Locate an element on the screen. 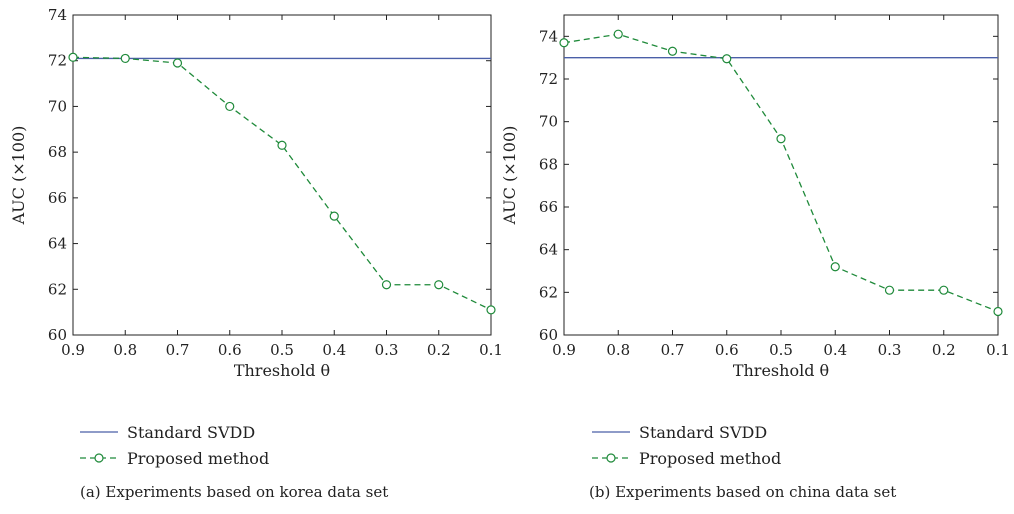 The height and width of the screenshot is (514, 1014). figure-caption: (b) Experiments based on china data set is located at coordinates (742, 492).